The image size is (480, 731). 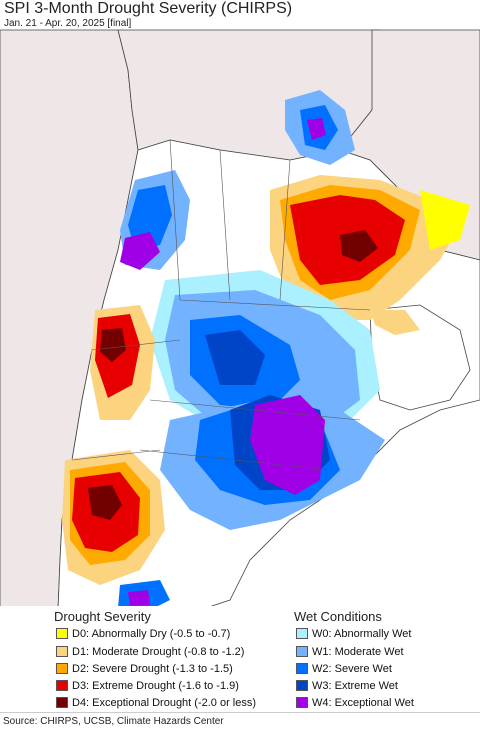 I want to click on w4-north, so click(x=316, y=129).